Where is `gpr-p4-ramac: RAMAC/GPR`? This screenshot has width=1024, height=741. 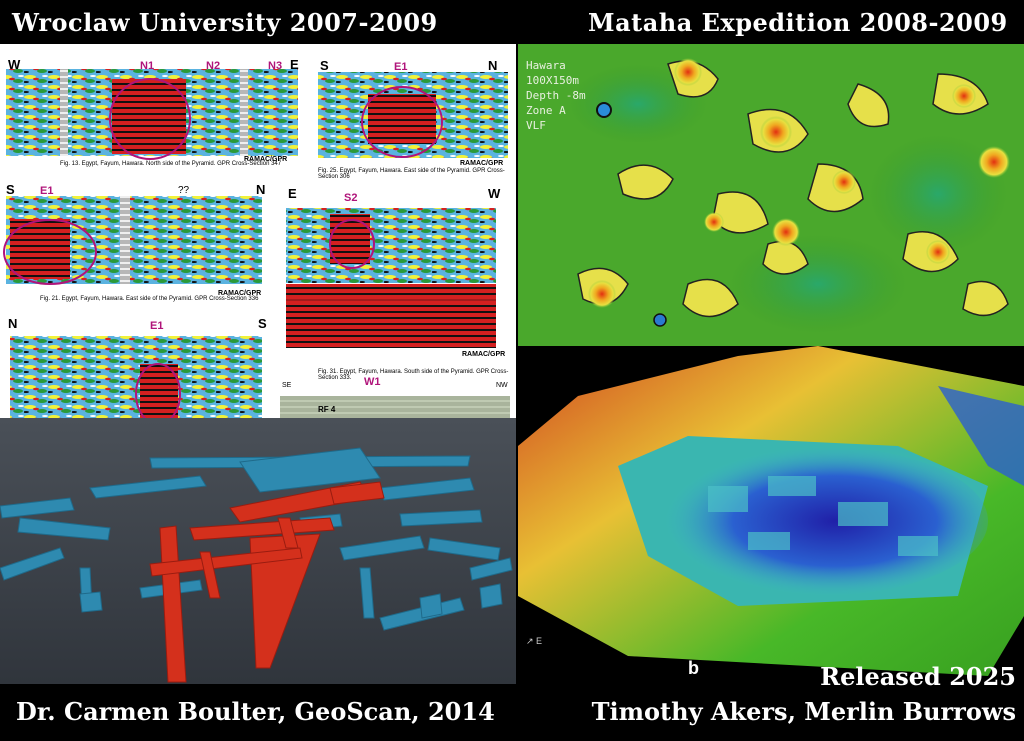
gpr-p4-ramac: RAMAC/GPR is located at coordinates (484, 354).